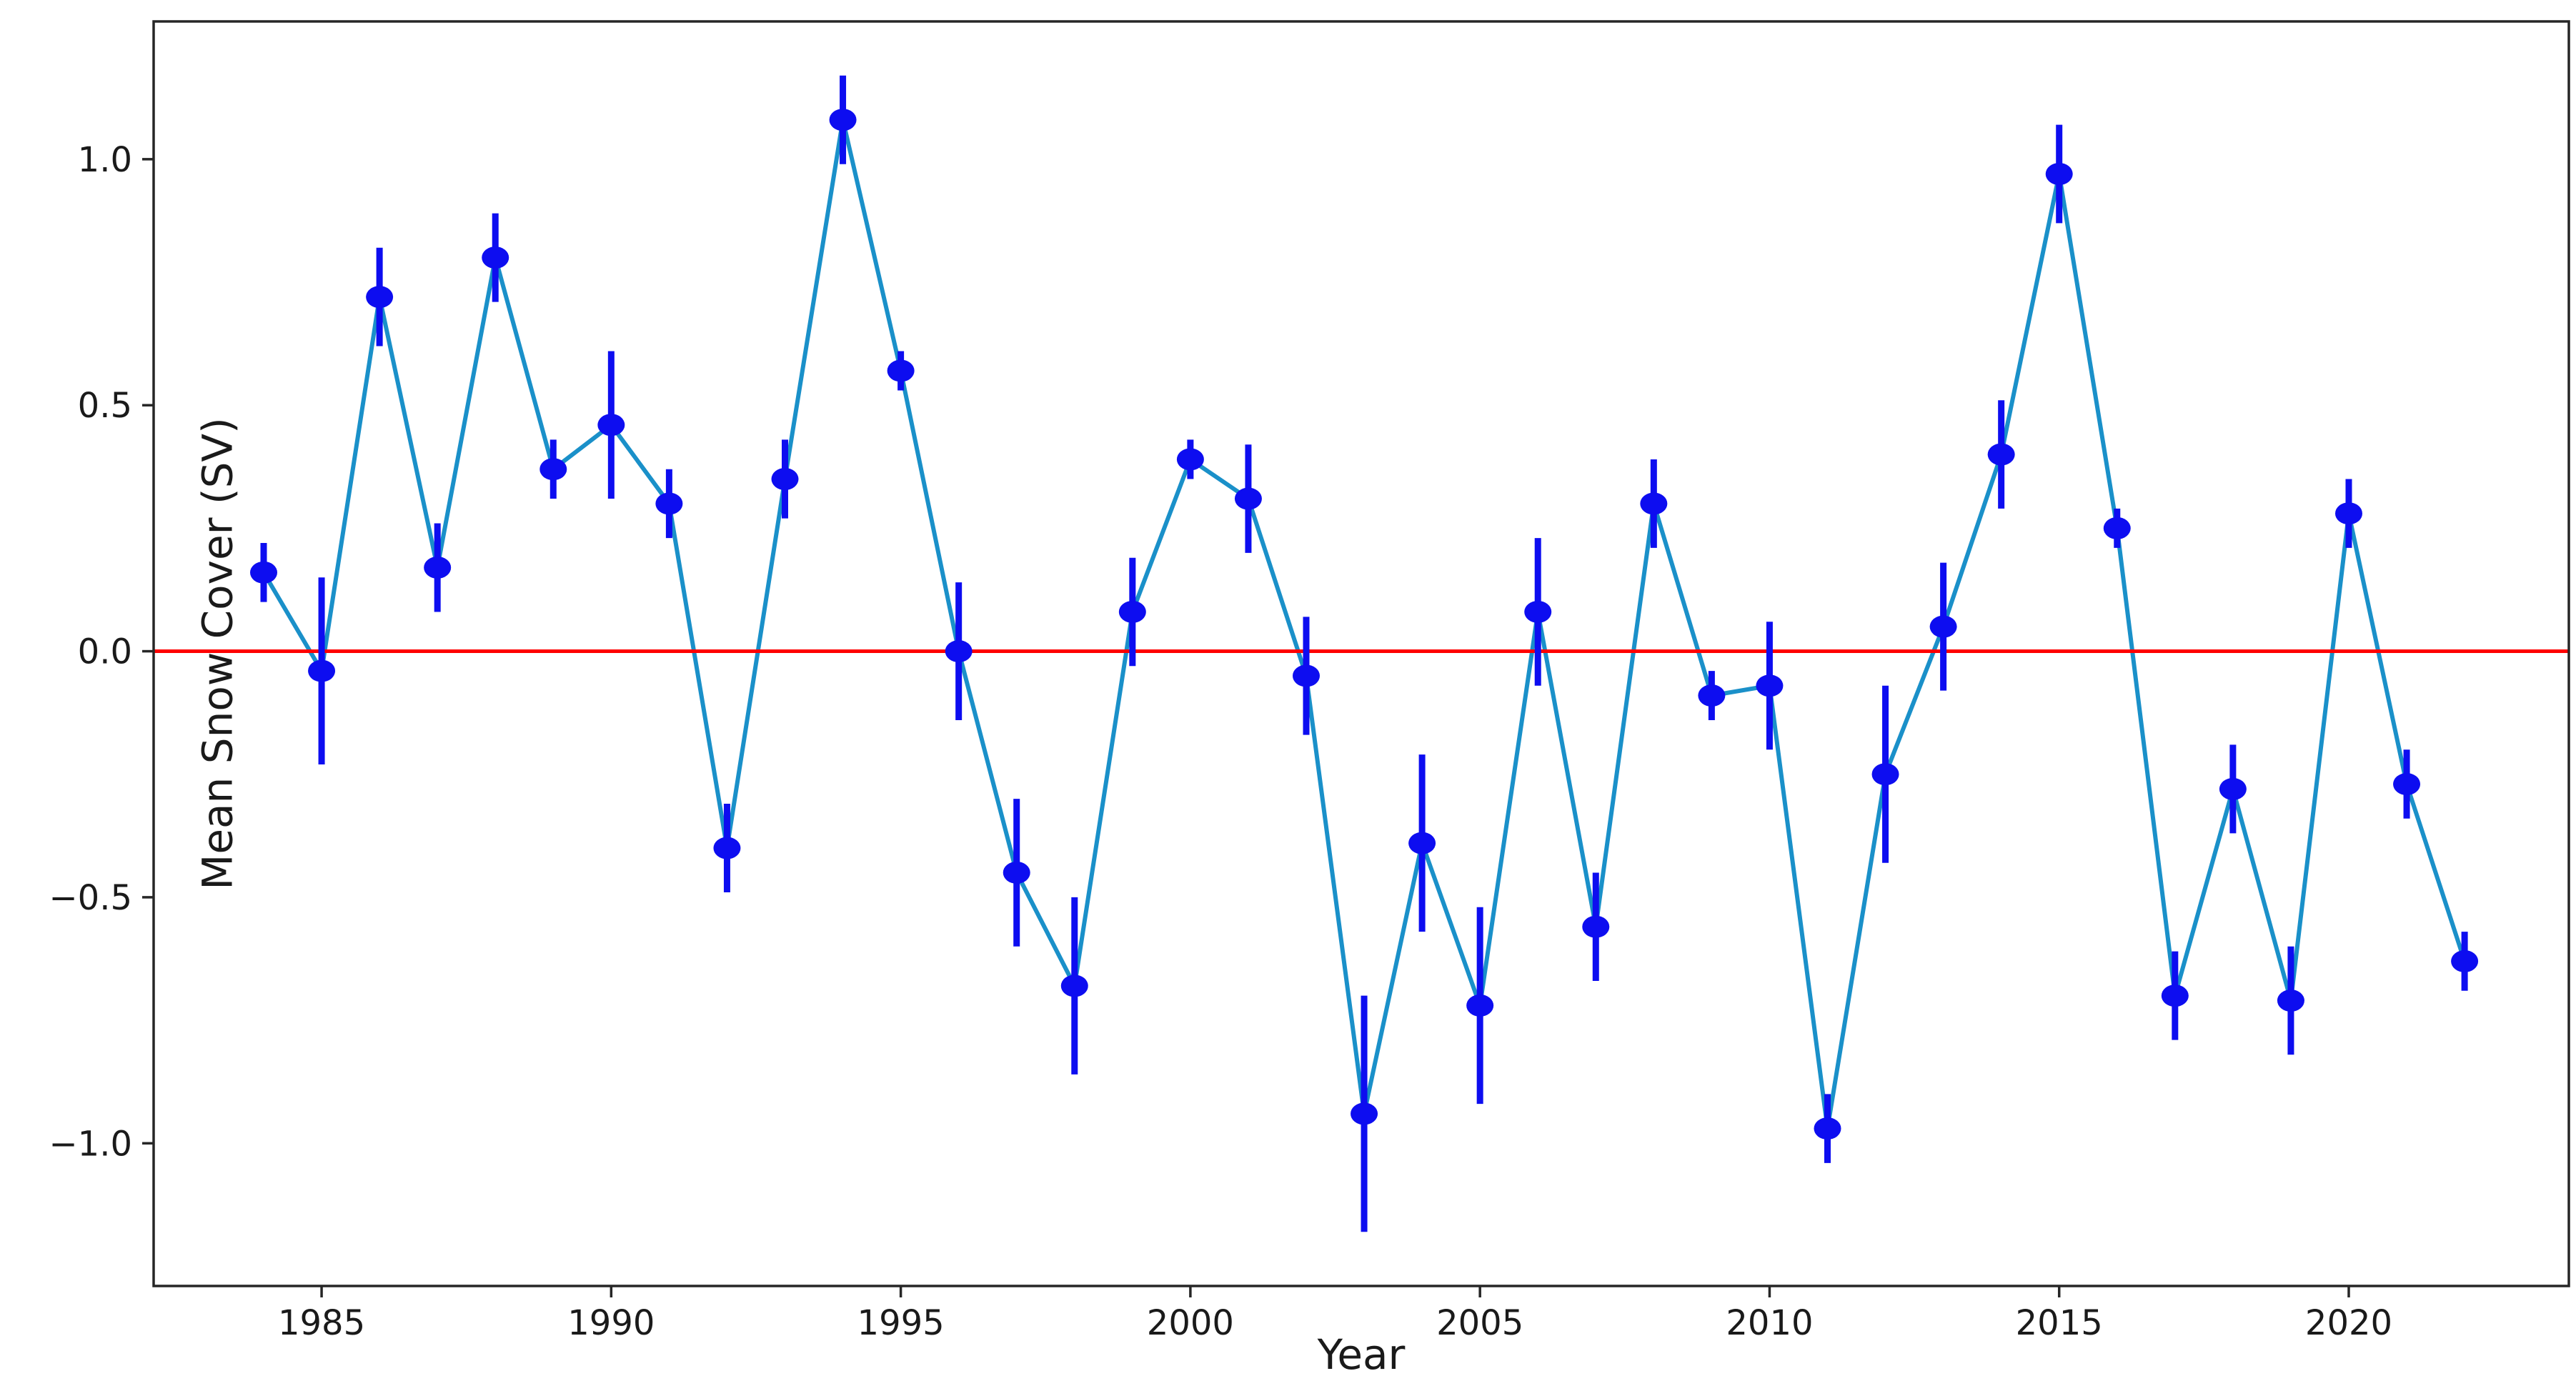 This screenshot has height=1381, width=2576. What do you see at coordinates (1885, 774) in the screenshot?
I see `data-point-2012` at bounding box center [1885, 774].